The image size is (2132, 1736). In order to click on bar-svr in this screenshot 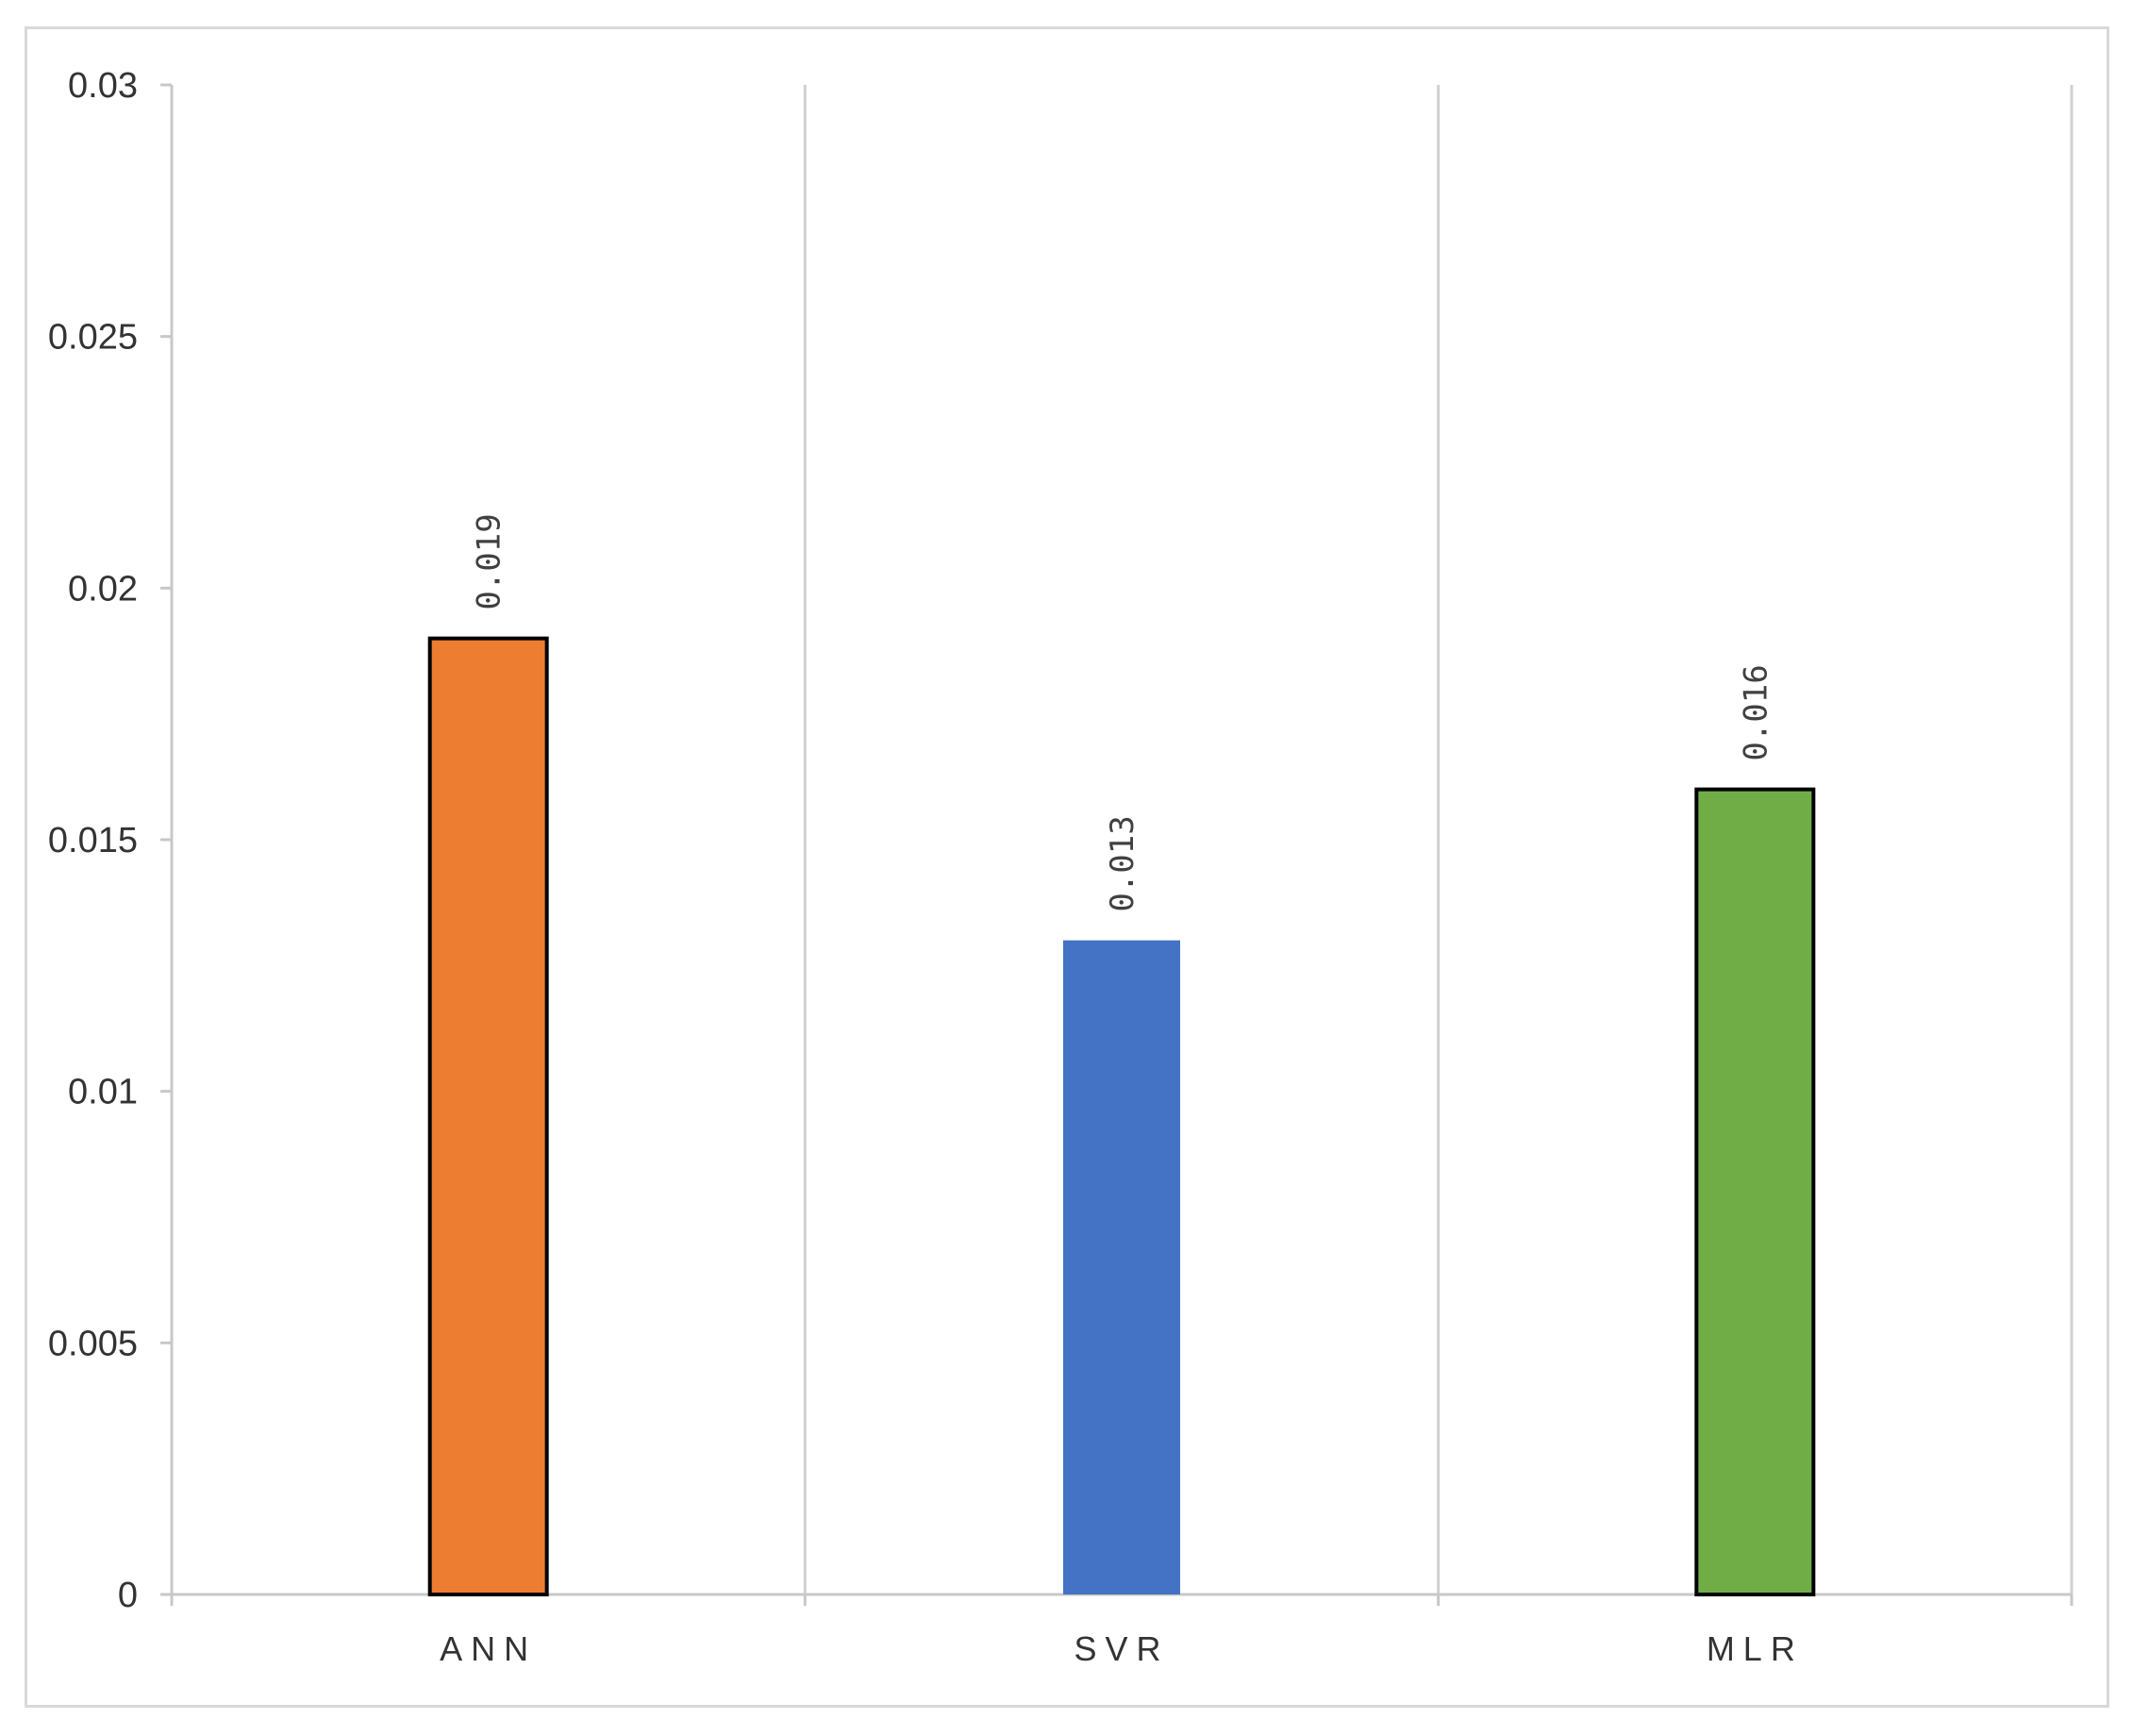, I will do `click(1121, 1267)`.